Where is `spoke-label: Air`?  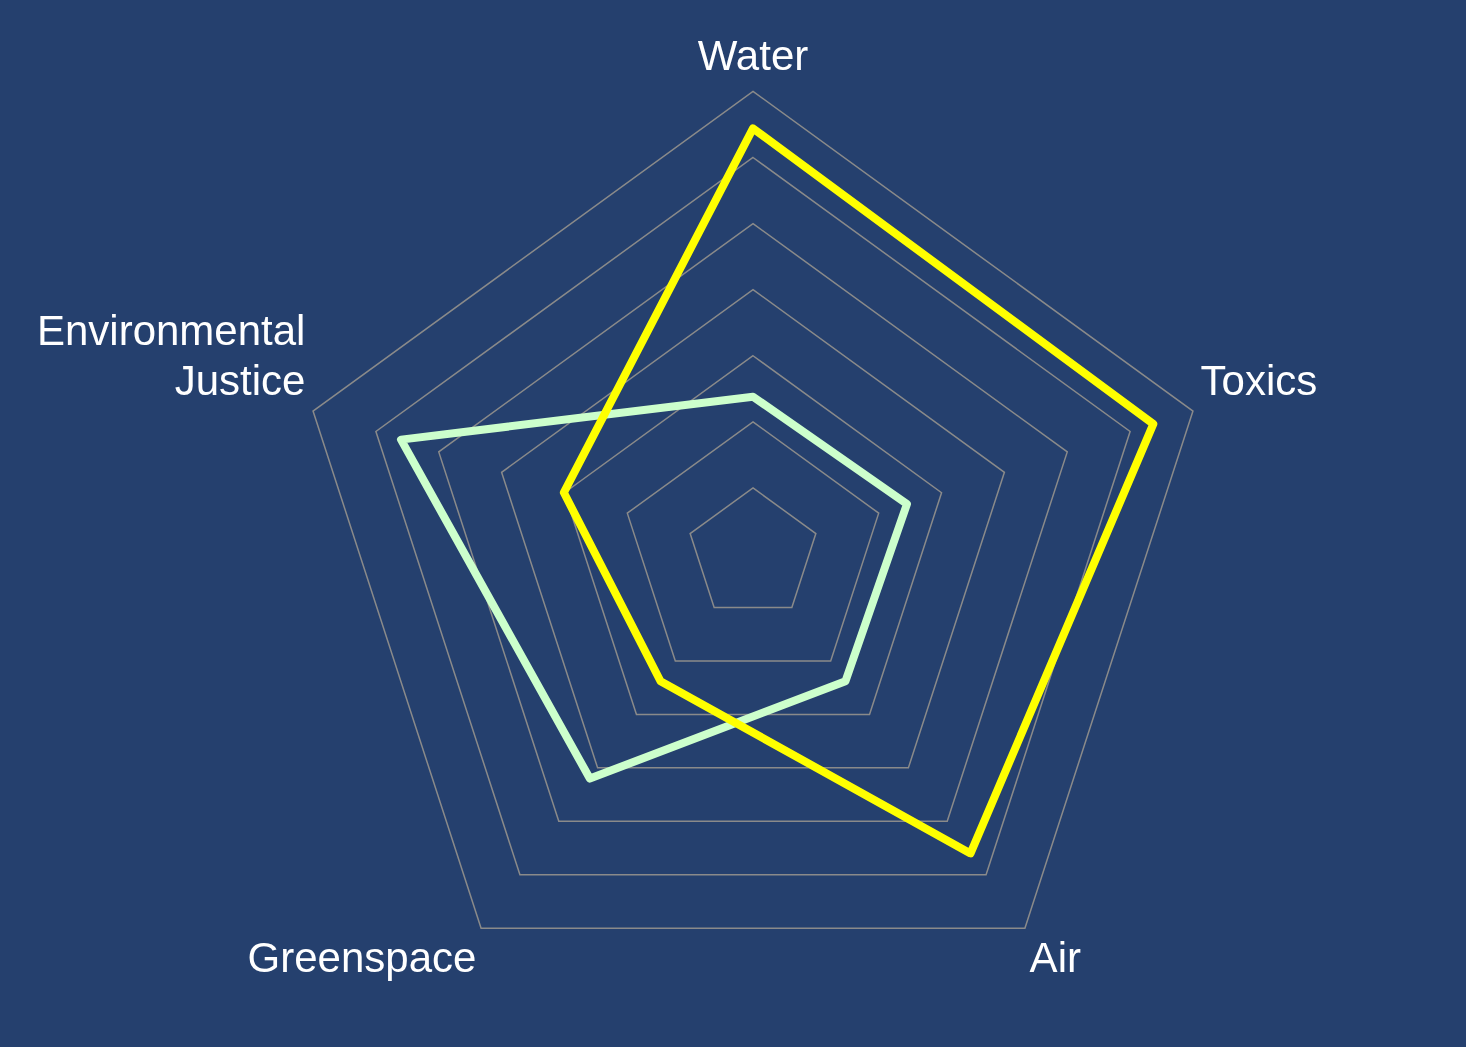
spoke-label: Air is located at coordinates (1055, 957).